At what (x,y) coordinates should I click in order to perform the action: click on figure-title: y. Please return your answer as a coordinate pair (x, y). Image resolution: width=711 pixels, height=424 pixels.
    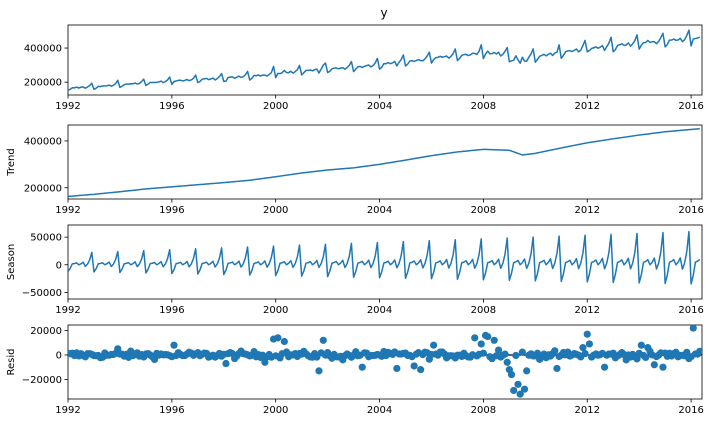
    Looking at the image, I should click on (383, 13).